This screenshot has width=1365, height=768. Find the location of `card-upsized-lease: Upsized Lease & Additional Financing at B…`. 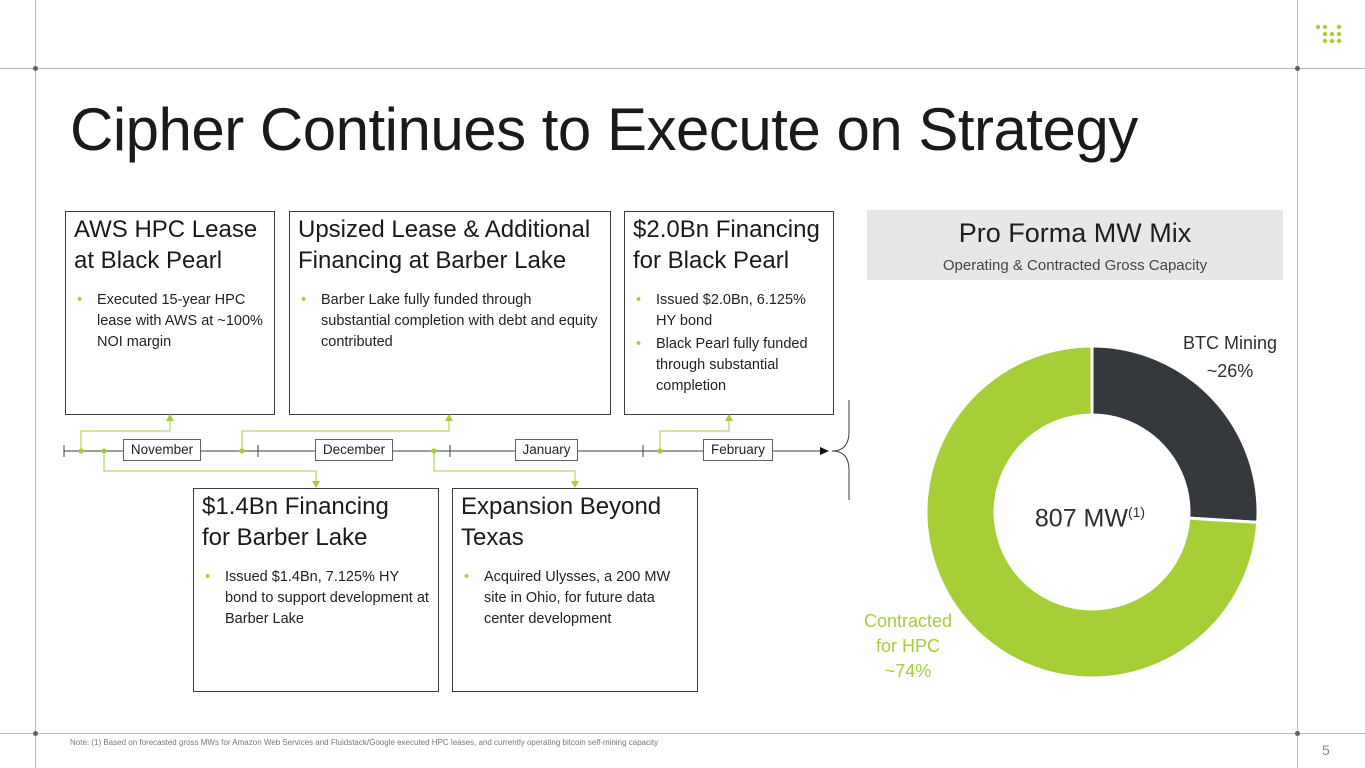

card-upsized-lease: Upsized Lease & Additional Financing at B… is located at coordinates (450, 313).